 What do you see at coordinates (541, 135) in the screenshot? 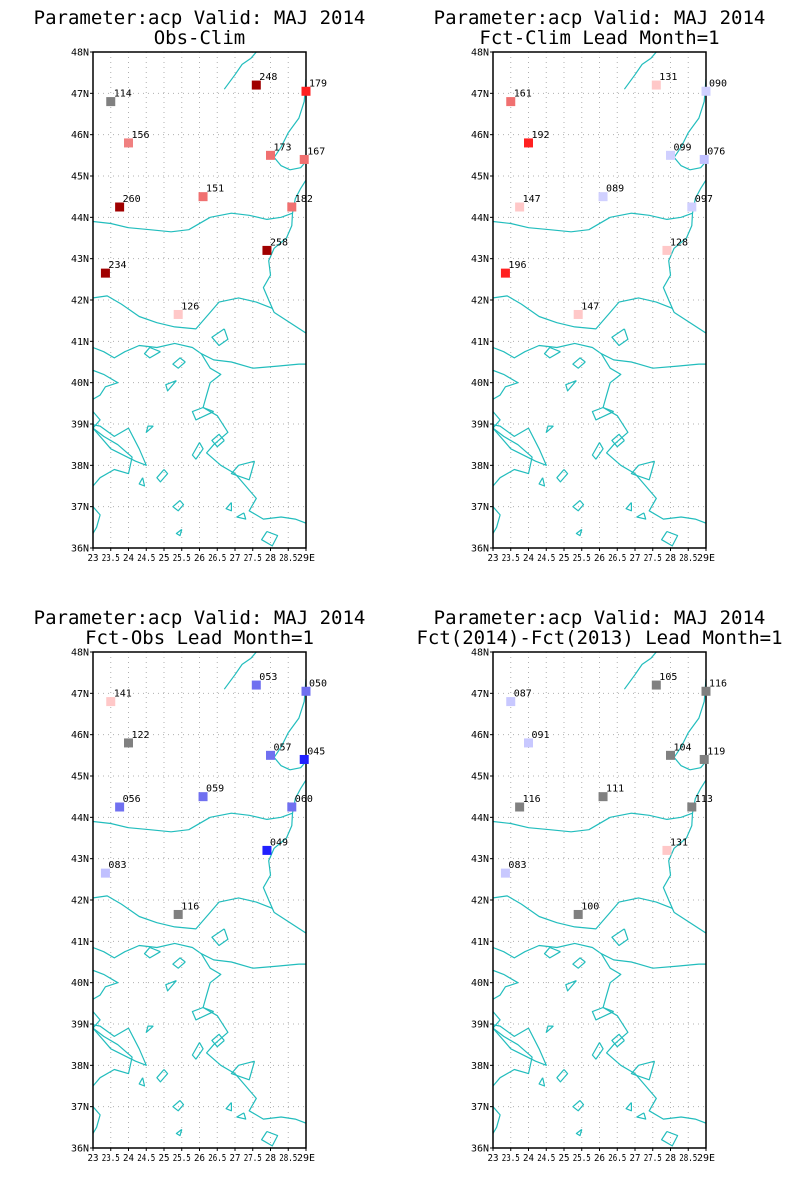
I see `station-value-label: 192` at bounding box center [541, 135].